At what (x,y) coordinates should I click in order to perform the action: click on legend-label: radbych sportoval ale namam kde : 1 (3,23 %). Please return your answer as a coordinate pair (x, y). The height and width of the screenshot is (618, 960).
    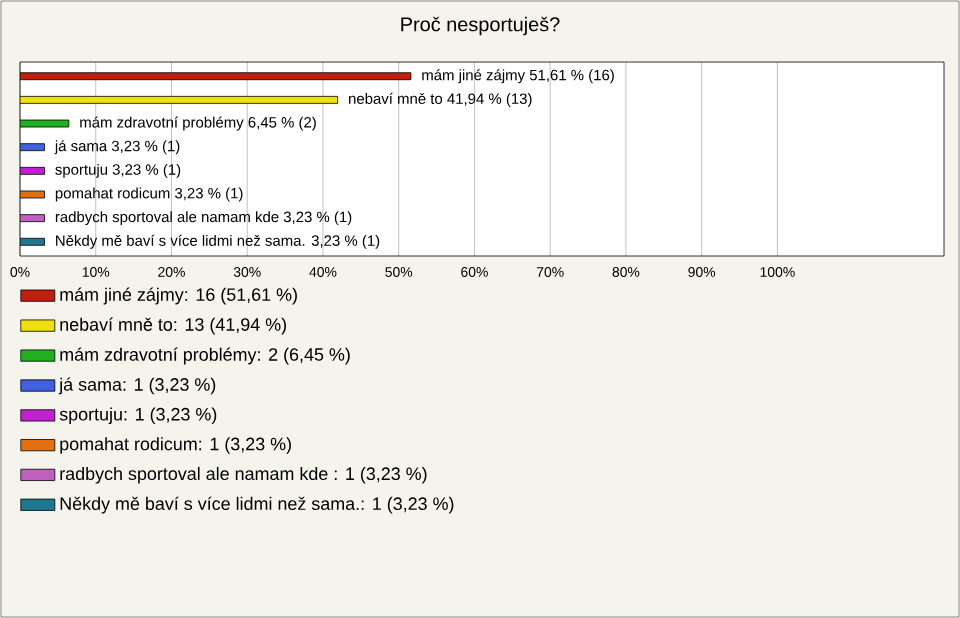
    Looking at the image, I should click on (243, 475).